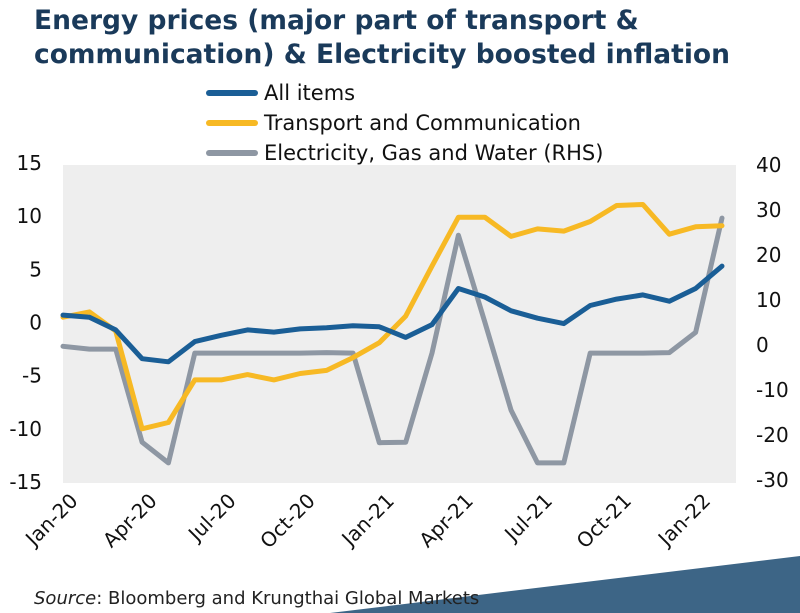 This screenshot has width=800, height=613. I want to click on legend-label-all-items: All items, so click(310, 93).